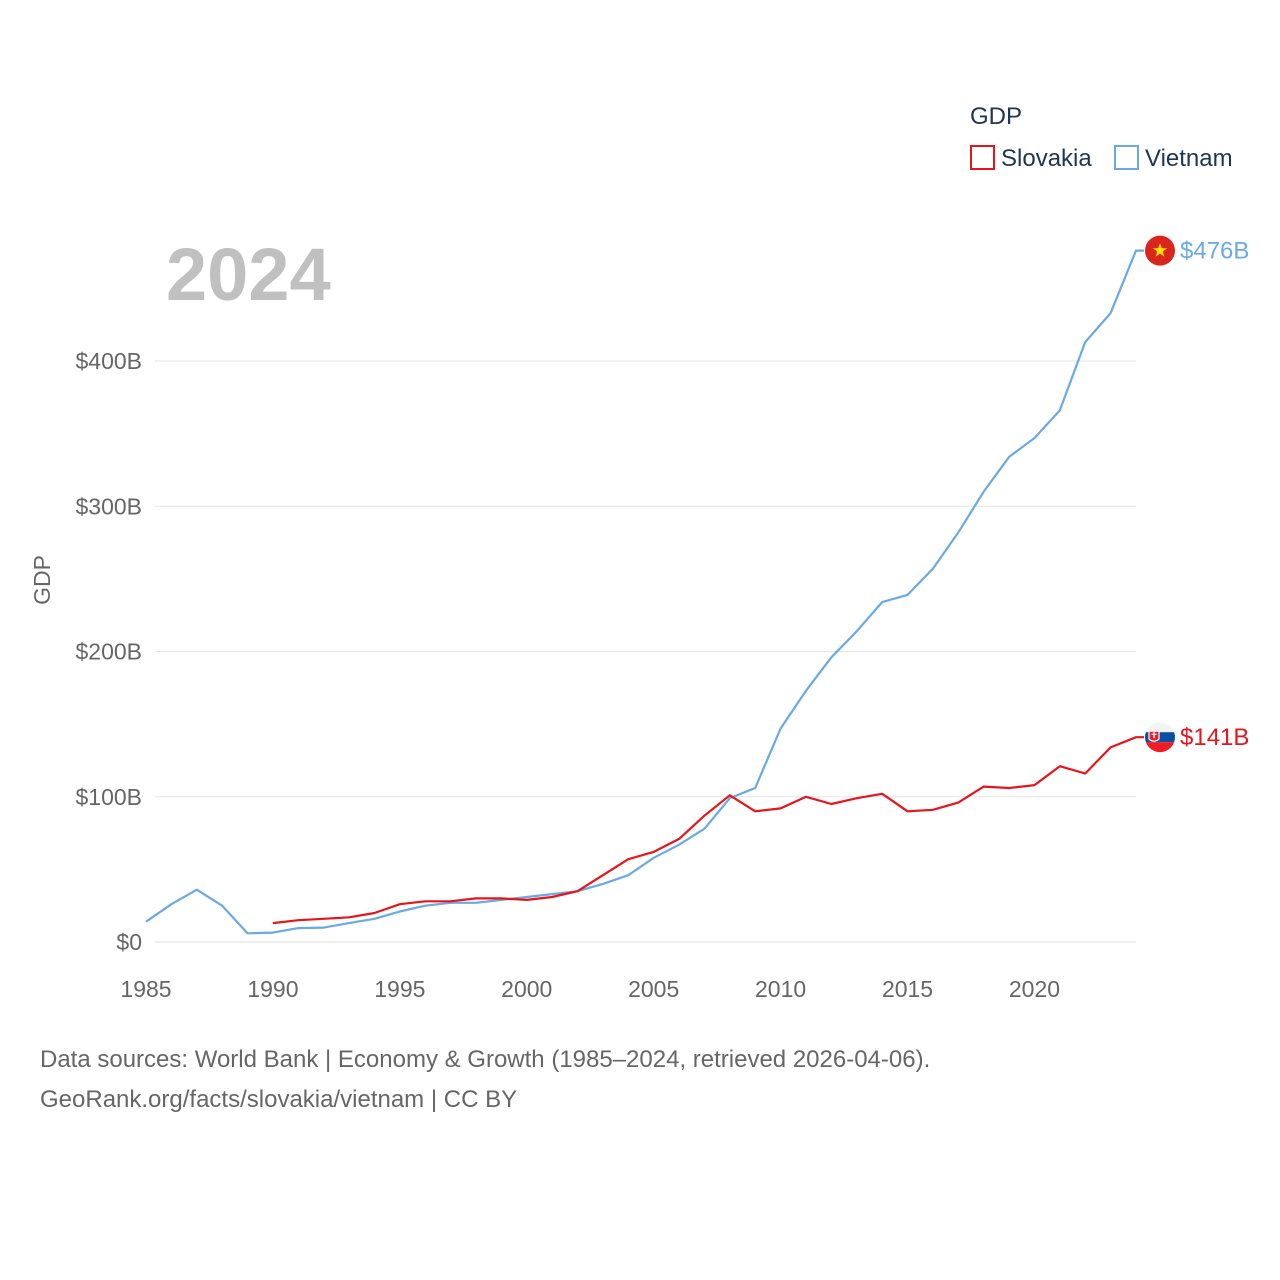 The width and height of the screenshot is (1280, 1280). What do you see at coordinates (526, 989) in the screenshot?
I see `x-tick-label: 2000` at bounding box center [526, 989].